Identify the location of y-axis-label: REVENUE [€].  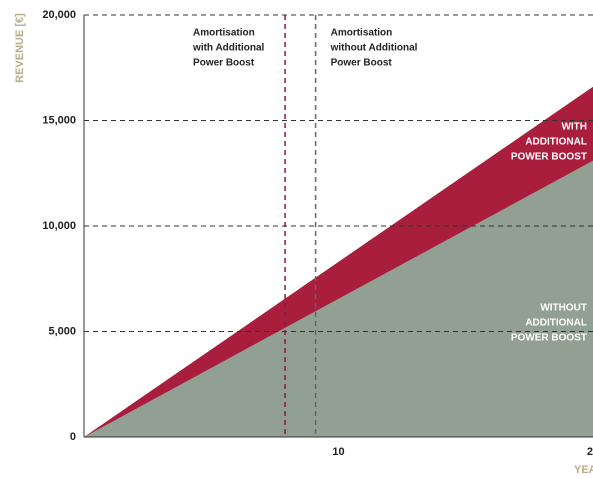
(20, 48).